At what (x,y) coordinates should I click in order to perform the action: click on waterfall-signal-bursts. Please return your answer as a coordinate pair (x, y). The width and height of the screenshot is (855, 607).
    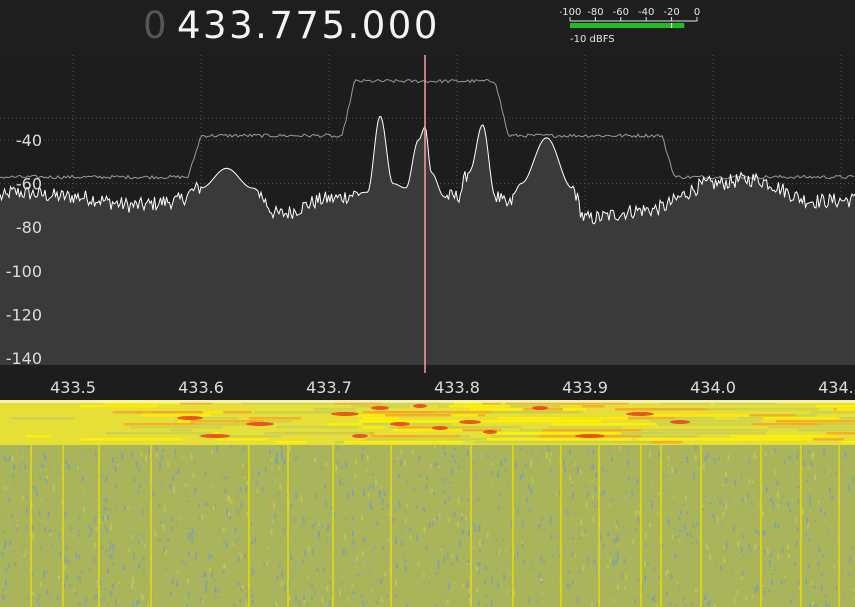
    Looking at the image, I should click on (433, 421).